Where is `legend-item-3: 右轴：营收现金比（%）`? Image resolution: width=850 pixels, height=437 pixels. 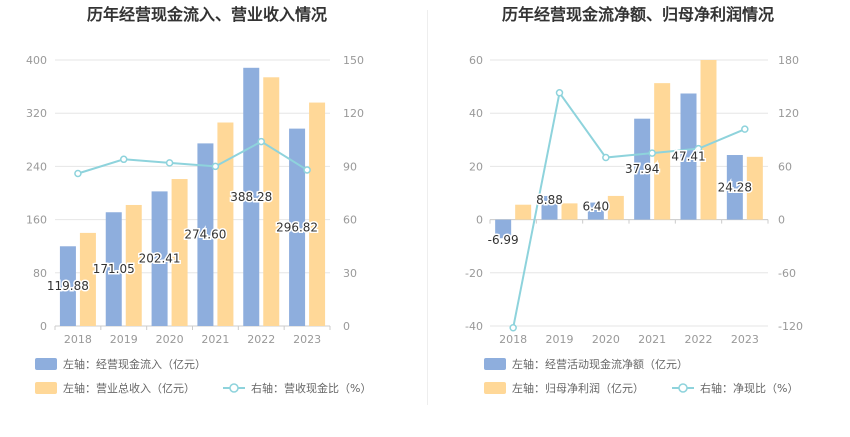
legend-item-3: 右轴：营收现金比（%） is located at coordinates (297, 388).